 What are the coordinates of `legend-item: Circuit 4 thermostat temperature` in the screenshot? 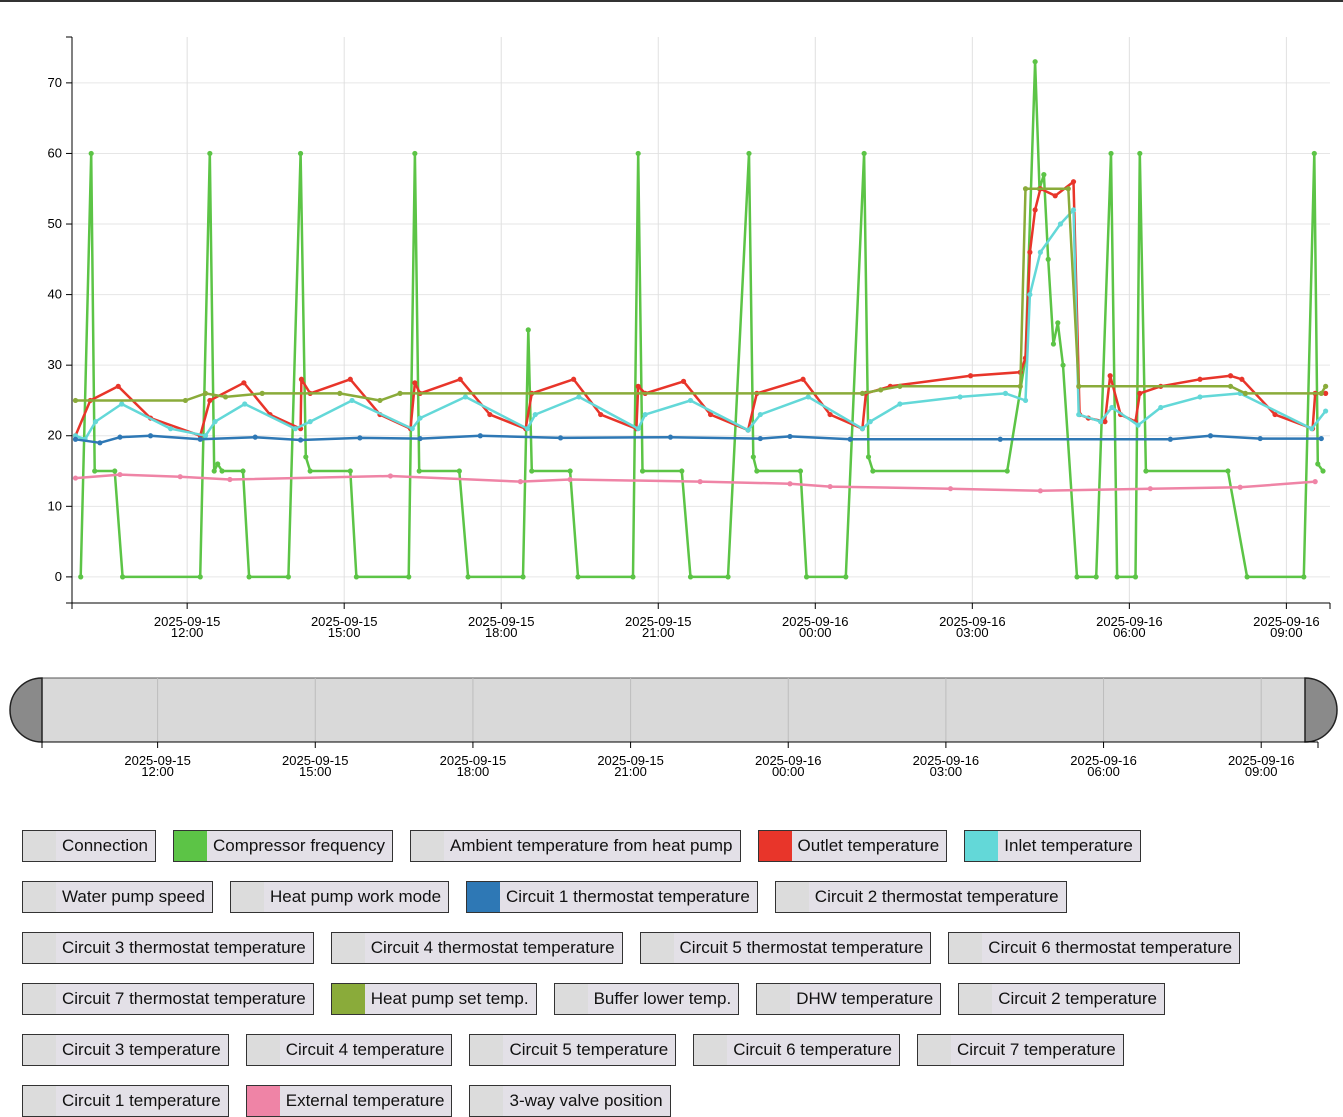 It's located at (476, 948).